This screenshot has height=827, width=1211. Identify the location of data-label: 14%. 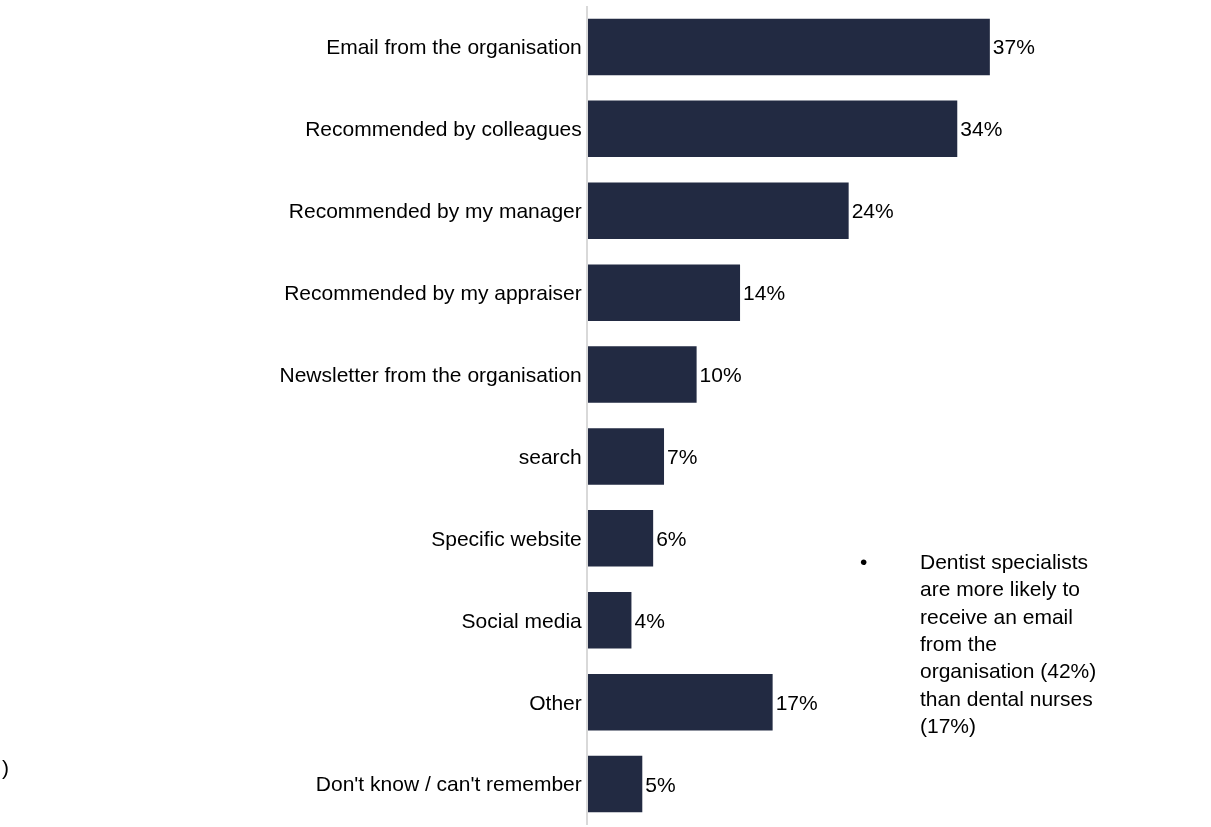
(764, 293).